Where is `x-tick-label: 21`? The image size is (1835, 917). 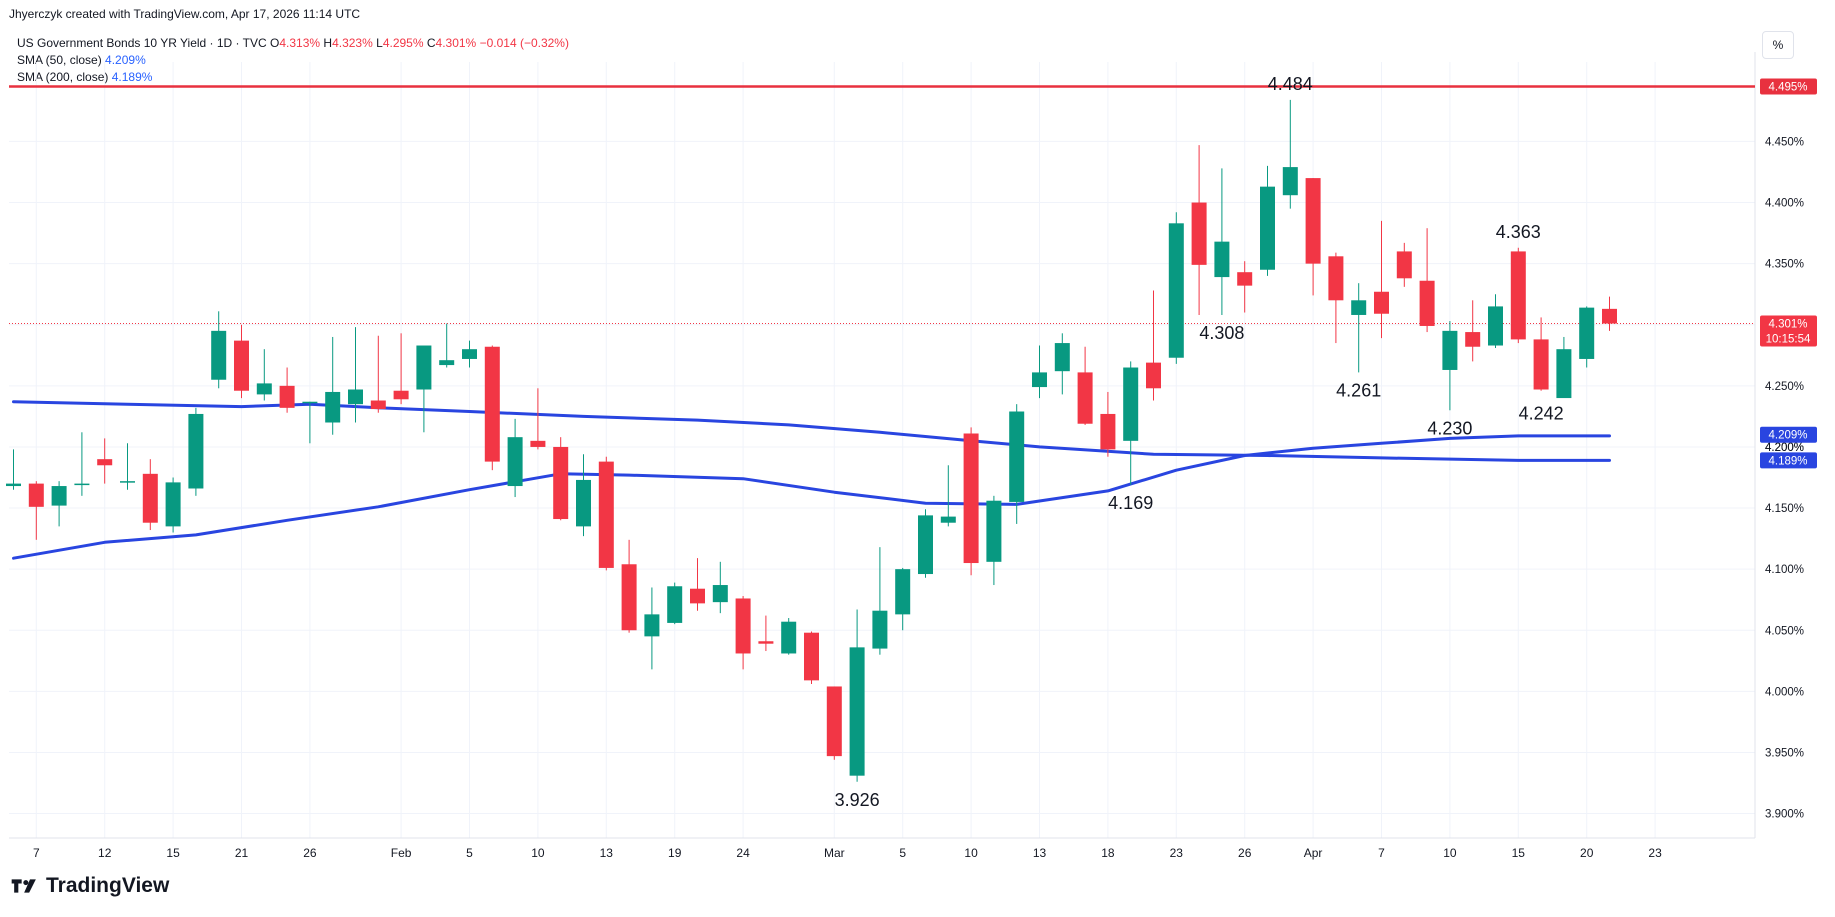
x-tick-label: 21 is located at coordinates (242, 853).